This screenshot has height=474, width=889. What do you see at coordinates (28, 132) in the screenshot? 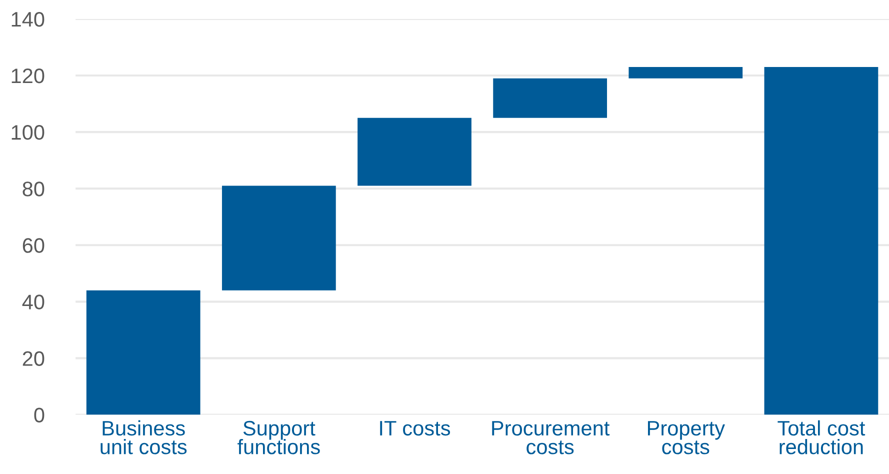
I see `y-tick-label: 100` at bounding box center [28, 132].